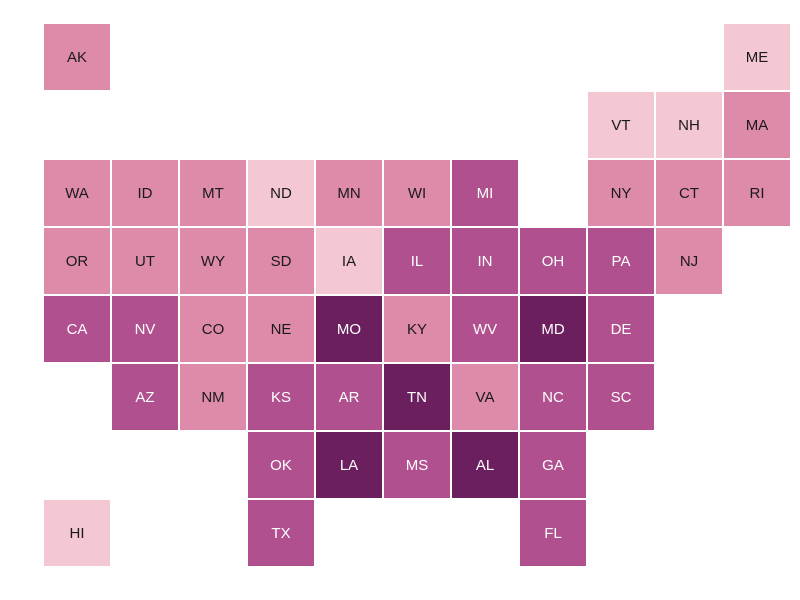 This screenshot has width=800, height=600. I want to click on state-label: MT, so click(213, 193).